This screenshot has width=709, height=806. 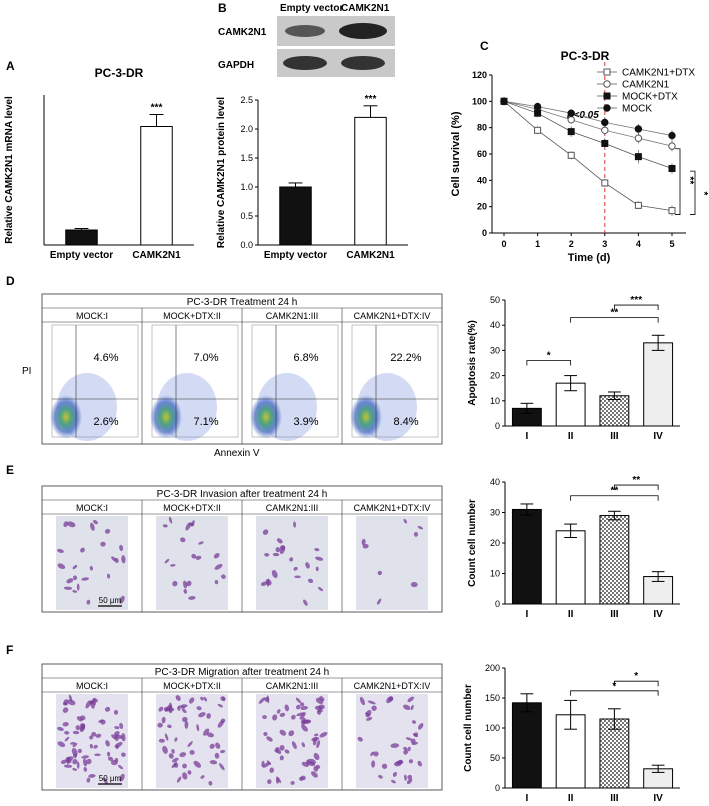 What do you see at coordinates (363, 63) in the screenshot?
I see `band-gapdh-camk2n1` at bounding box center [363, 63].